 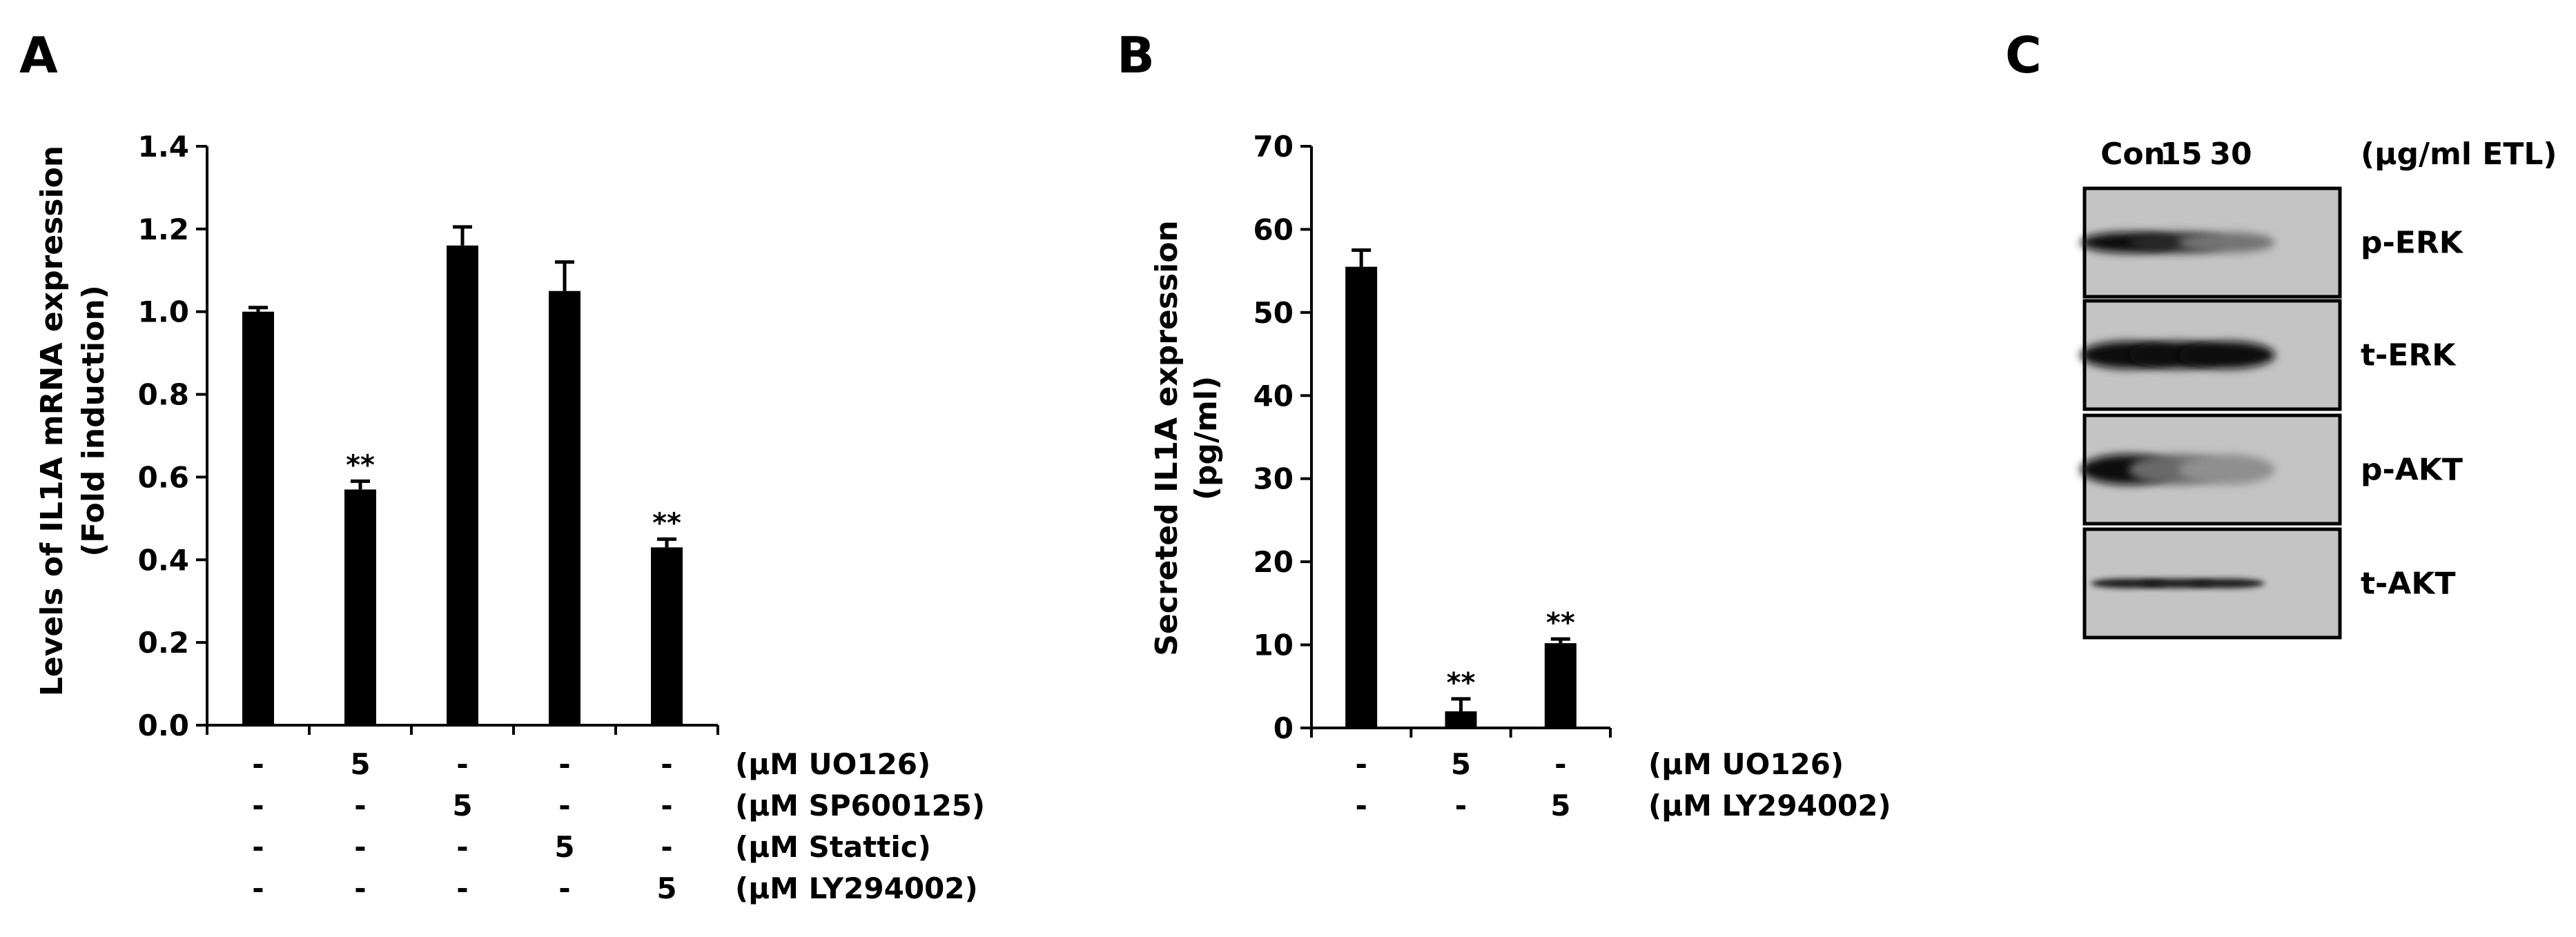 What do you see at coordinates (163, 725) in the screenshot?
I see `y-tick-label: 0.0` at bounding box center [163, 725].